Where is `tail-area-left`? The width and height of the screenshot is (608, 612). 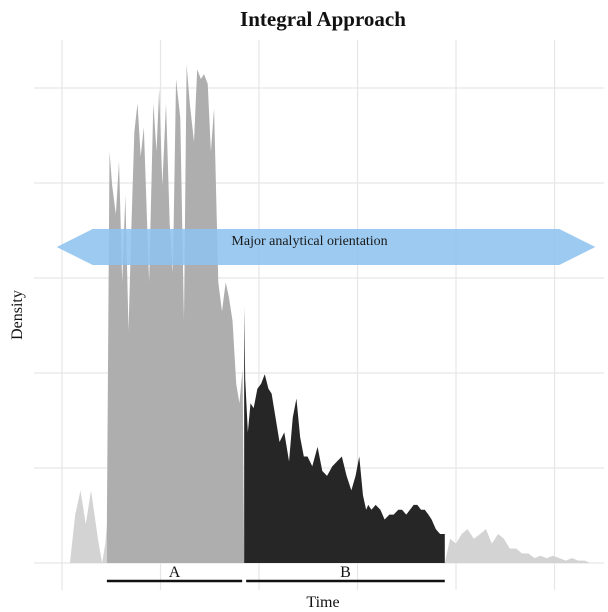
tail-area-left is located at coordinates (84, 526).